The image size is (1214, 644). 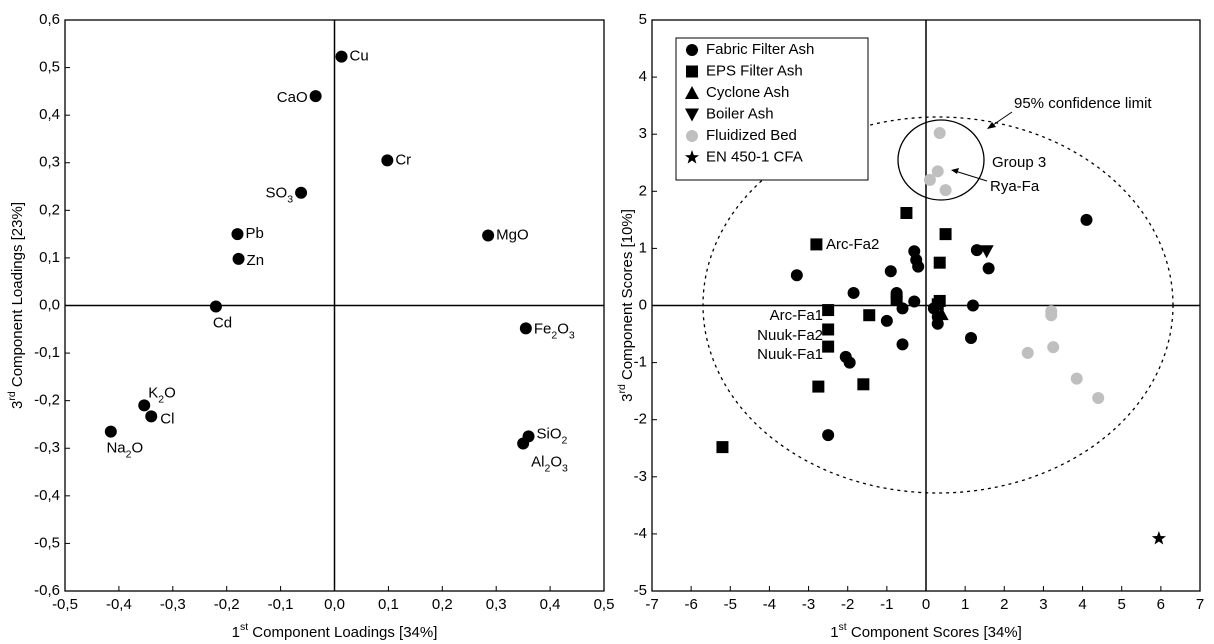 I want to click on x-tick-label: -0,2, so click(x=227, y=604).